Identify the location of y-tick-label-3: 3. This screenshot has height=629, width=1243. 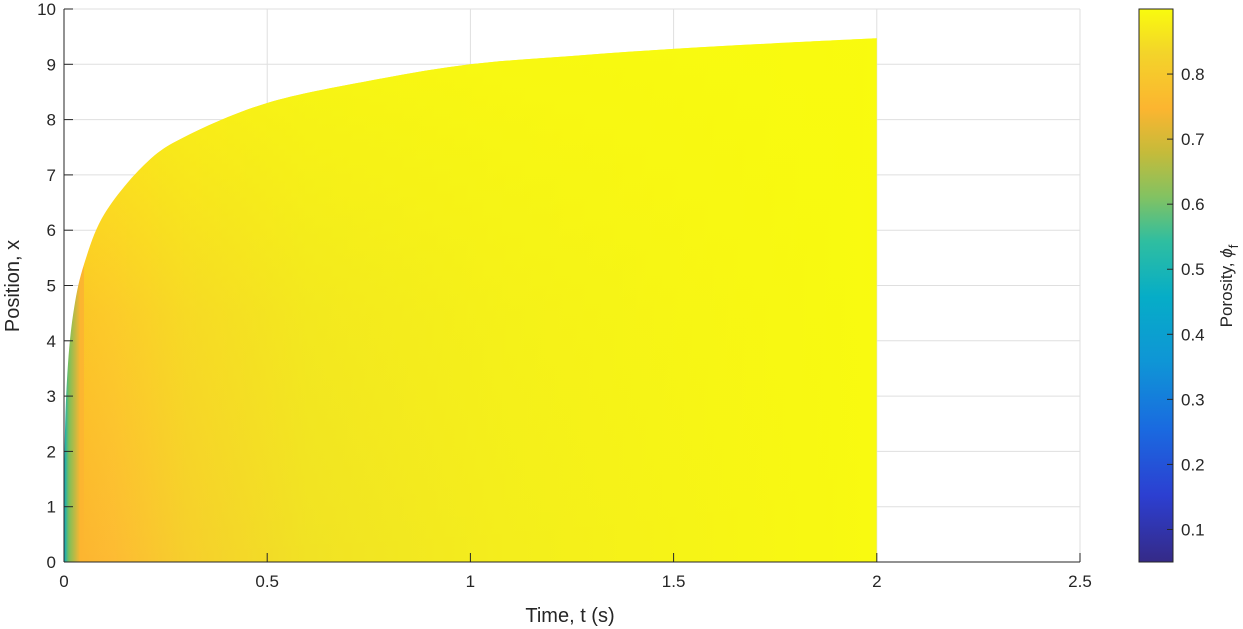
(51, 396).